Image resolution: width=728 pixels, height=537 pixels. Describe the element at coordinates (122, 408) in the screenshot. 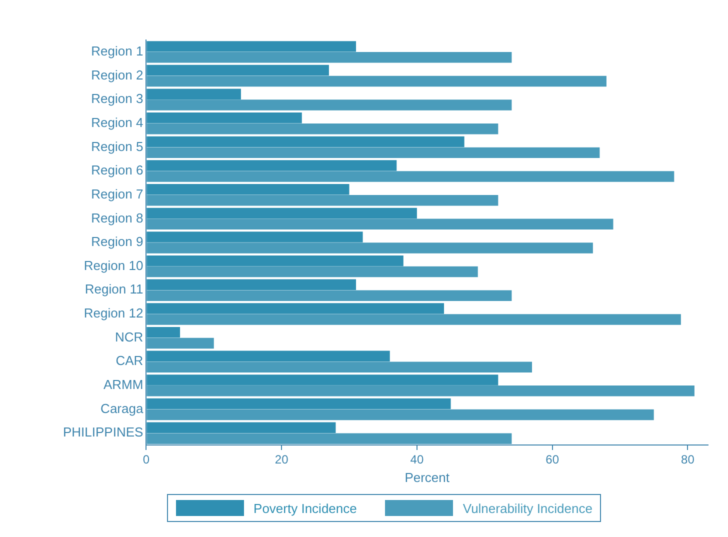

I see `y-tick-label: Caraga` at that location.